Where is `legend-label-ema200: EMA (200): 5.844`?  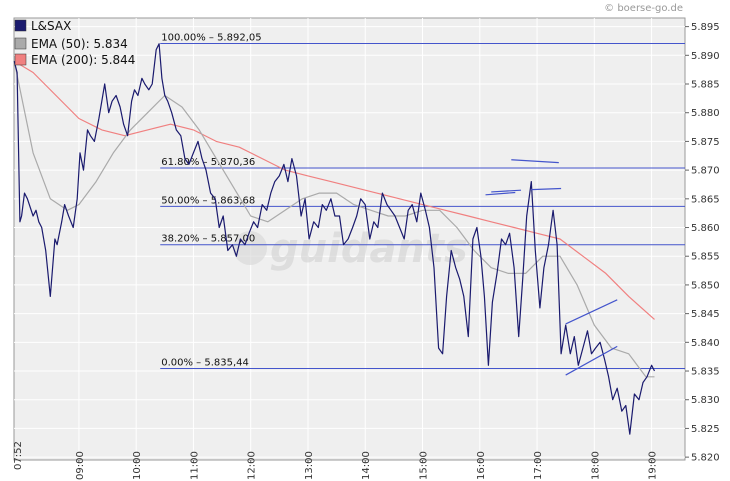
legend-label-ema200: EMA (200): 5.844 is located at coordinates (83, 60).